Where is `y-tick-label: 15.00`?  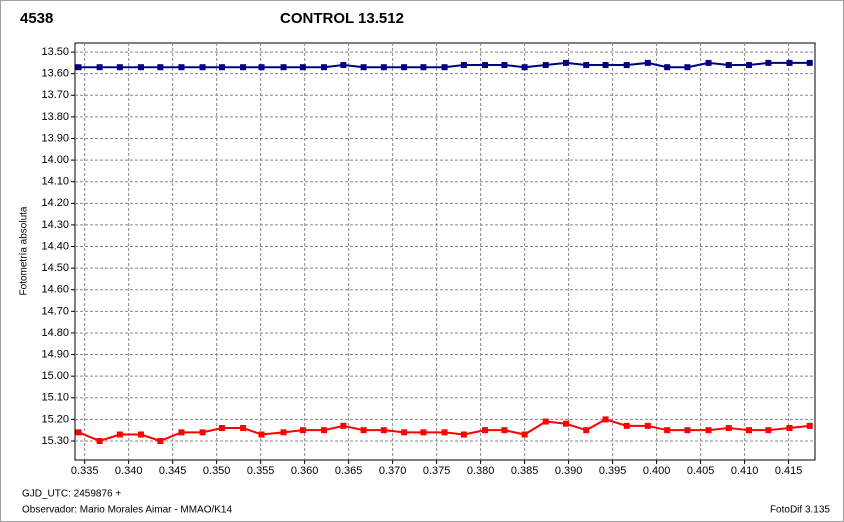 y-tick-label: 15.00 is located at coordinates (55, 376).